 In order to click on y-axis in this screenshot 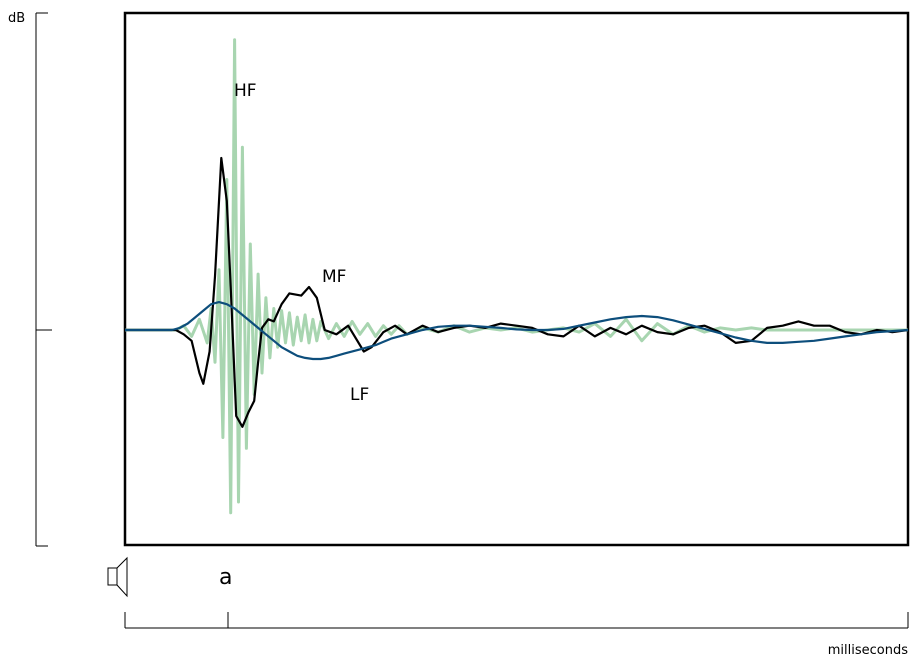, I will do `click(43, 279)`.